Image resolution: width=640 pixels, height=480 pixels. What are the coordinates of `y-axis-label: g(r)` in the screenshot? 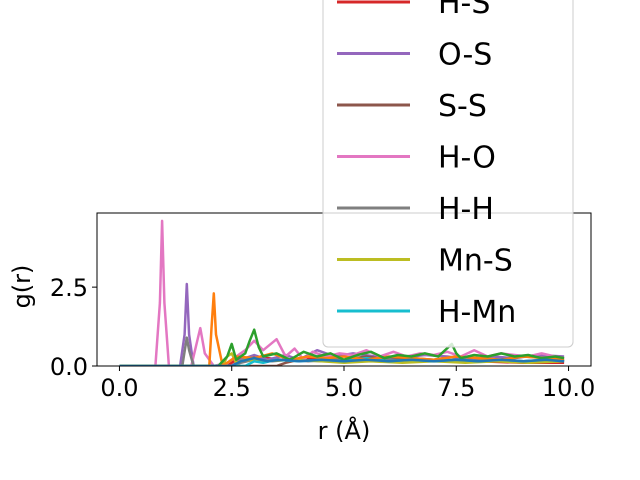 It's located at (22, 287).